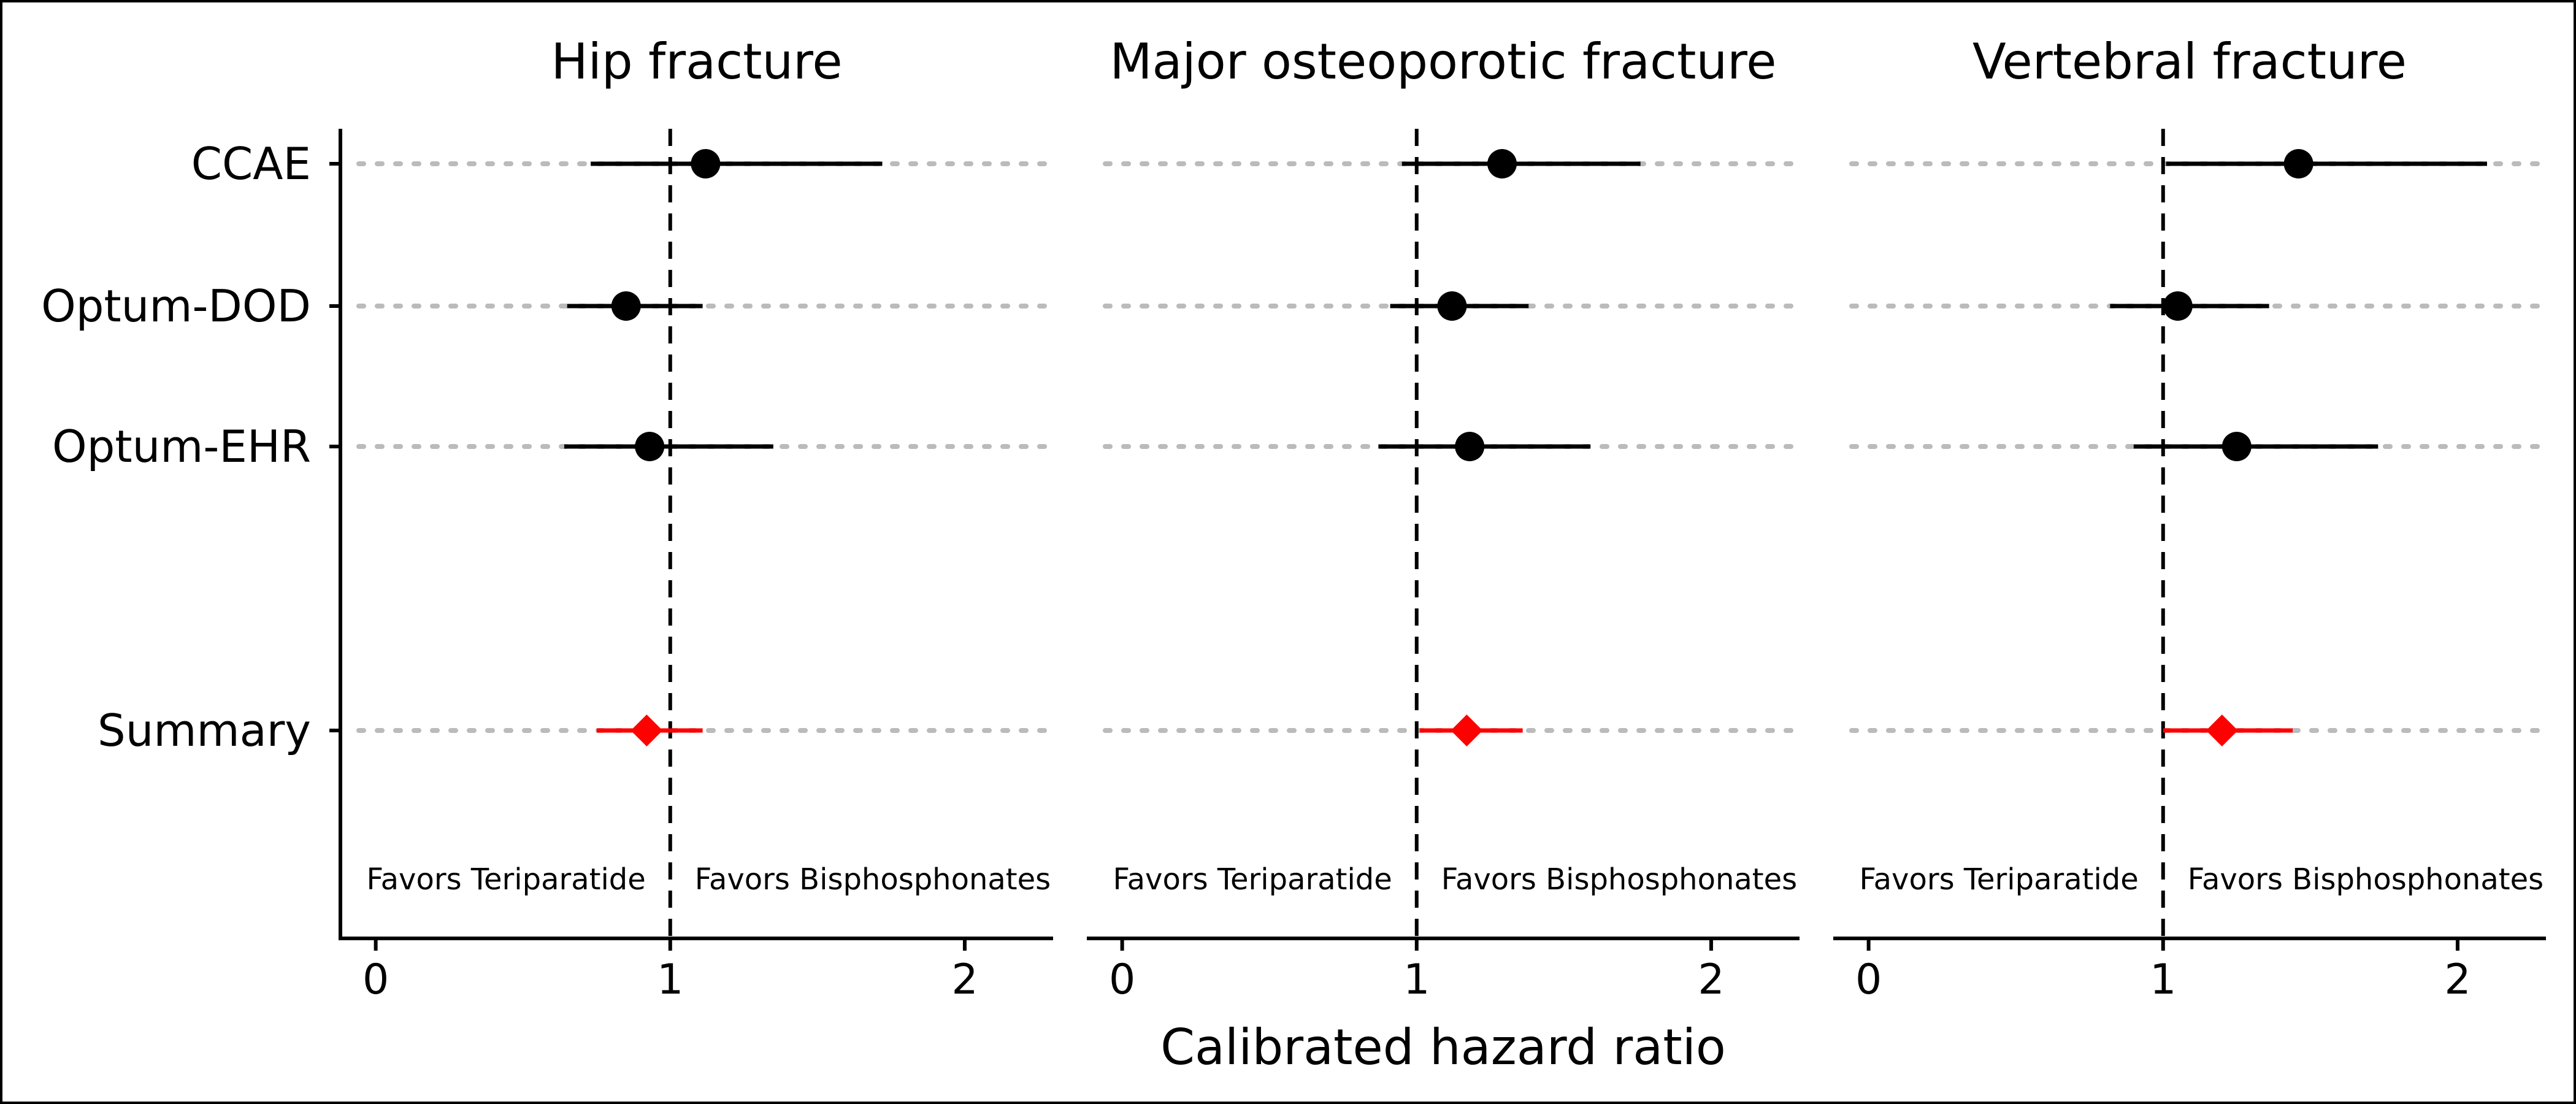  I want to click on panel-title: Major osteoporotic fracture, so click(1443, 61).